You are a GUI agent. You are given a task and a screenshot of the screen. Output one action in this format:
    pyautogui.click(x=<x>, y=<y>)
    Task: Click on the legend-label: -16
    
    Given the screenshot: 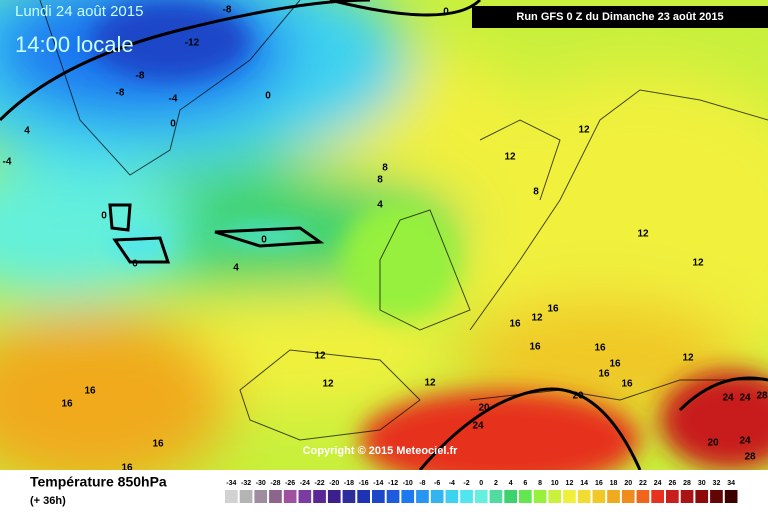 What is the action you would take?
    pyautogui.click(x=364, y=483)
    